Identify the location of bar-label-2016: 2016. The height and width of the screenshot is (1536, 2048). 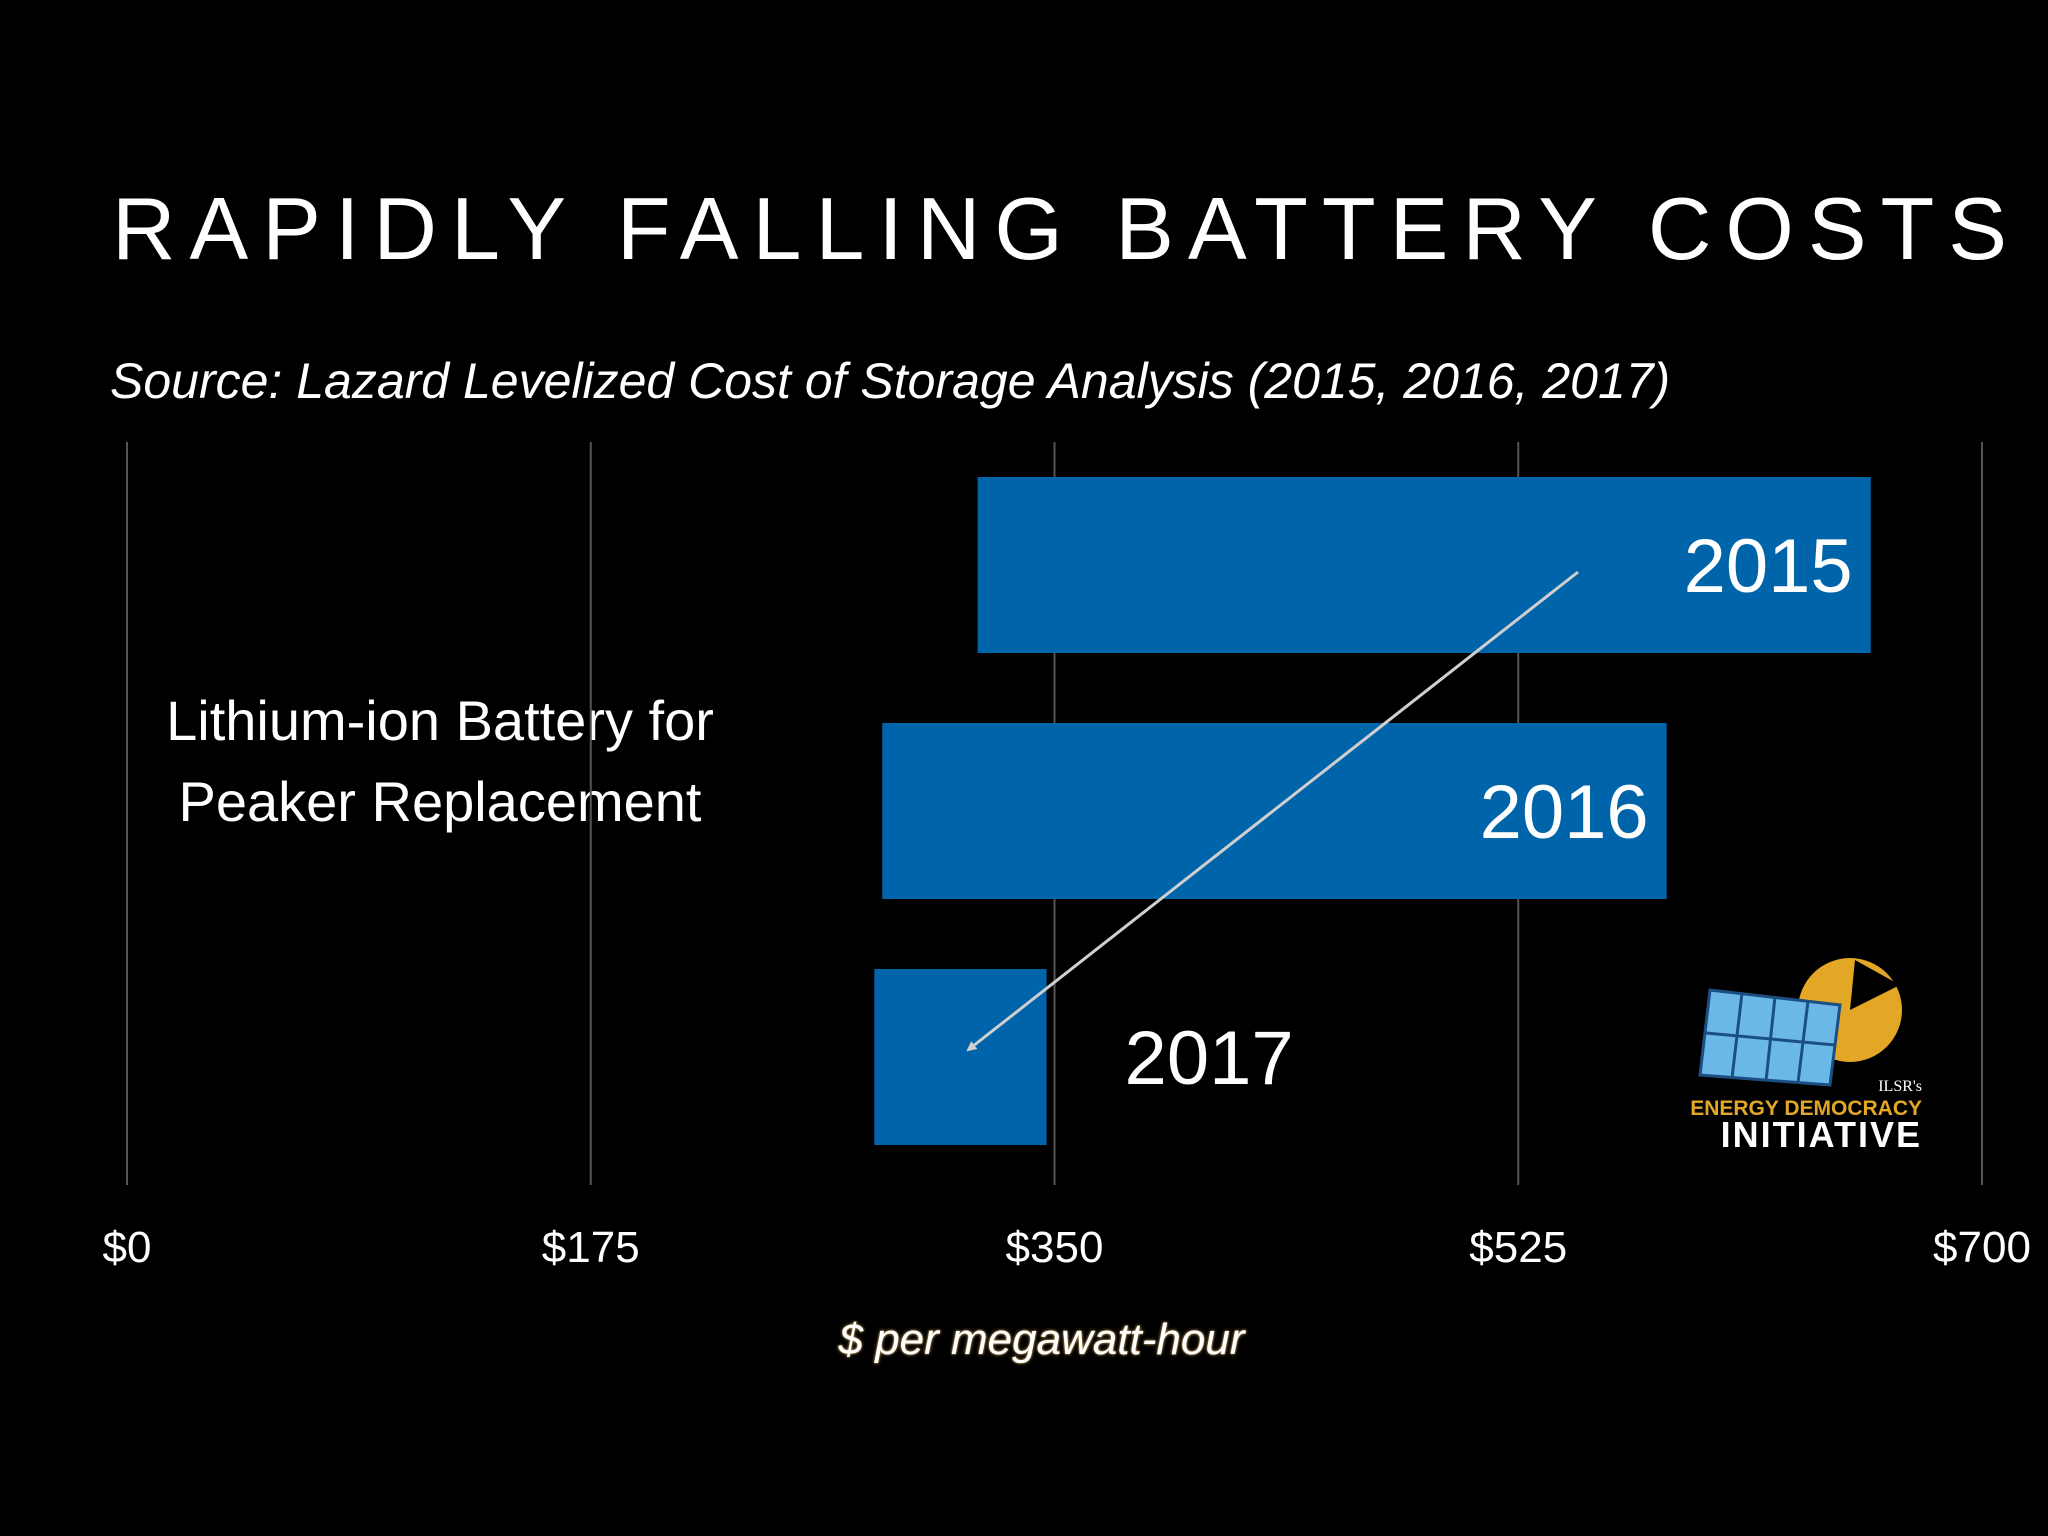
(1564, 812).